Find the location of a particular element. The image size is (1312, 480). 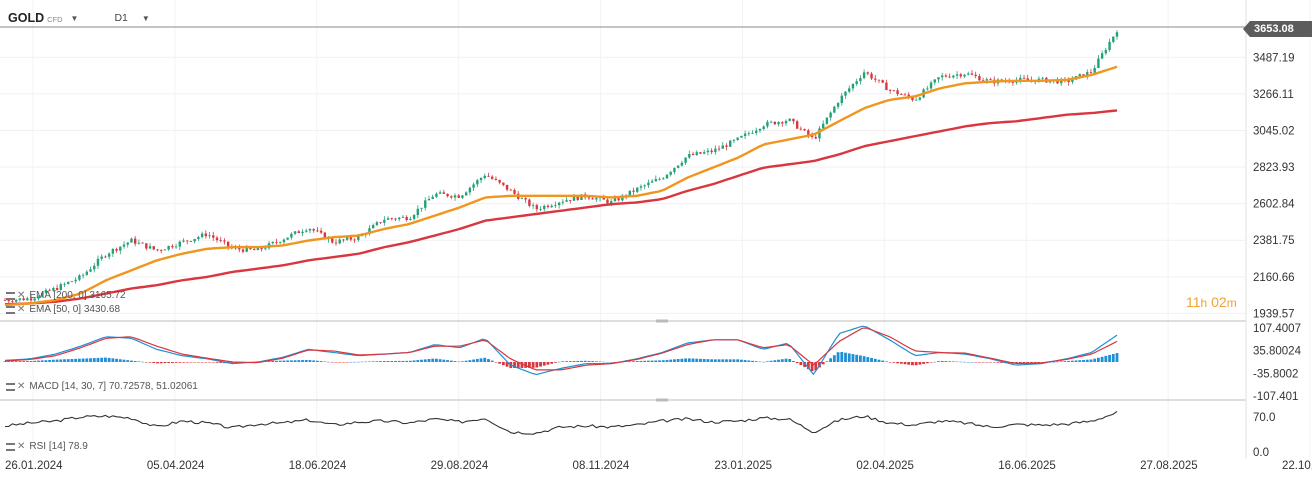

time-tick-label: 18.06.2024 is located at coordinates (318, 466).